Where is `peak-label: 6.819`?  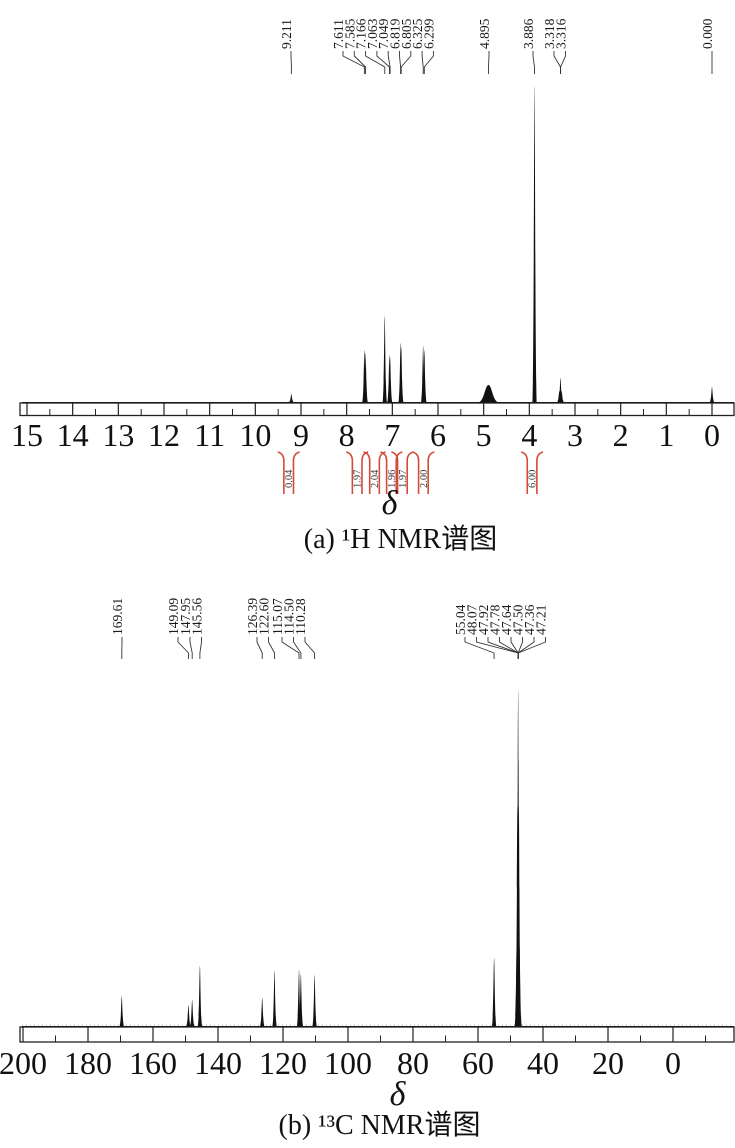
peak-label: 6.819 is located at coordinates (395, 33).